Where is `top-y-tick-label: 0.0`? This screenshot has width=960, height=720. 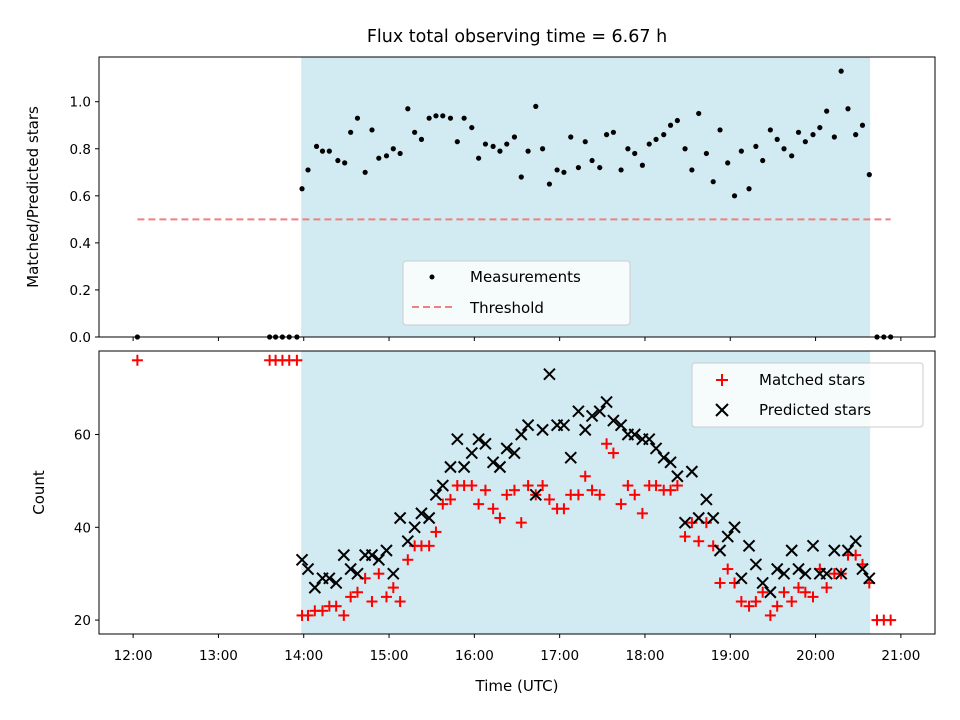
top-y-tick-label: 0.0 is located at coordinates (80, 338).